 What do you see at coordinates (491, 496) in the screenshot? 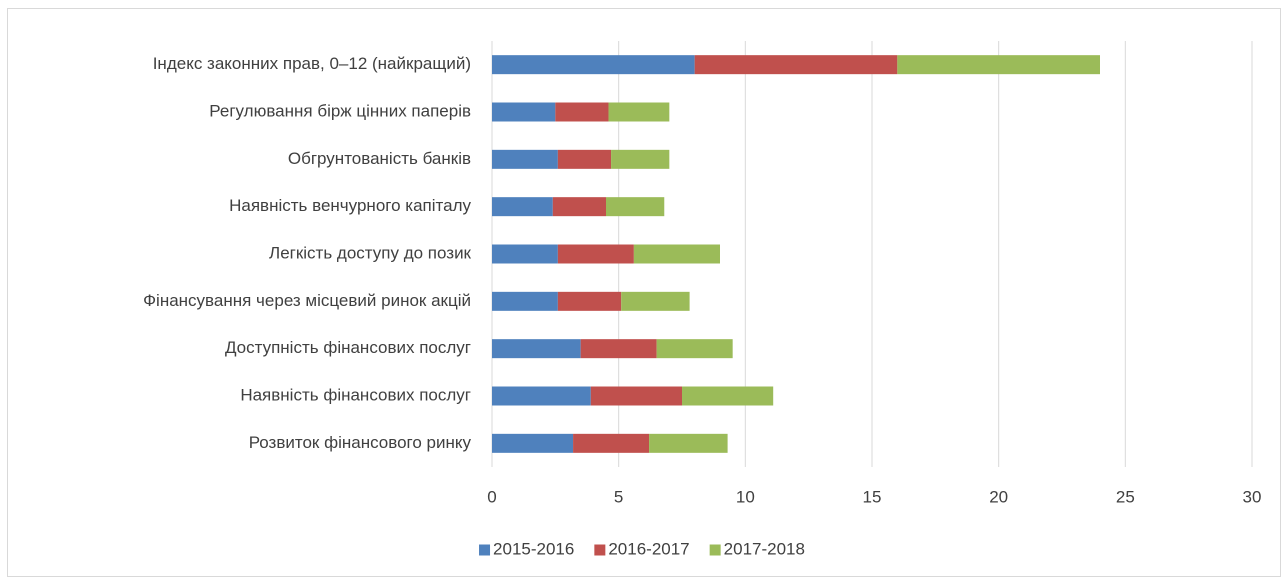
I see `x-tick-label: 0` at bounding box center [491, 496].